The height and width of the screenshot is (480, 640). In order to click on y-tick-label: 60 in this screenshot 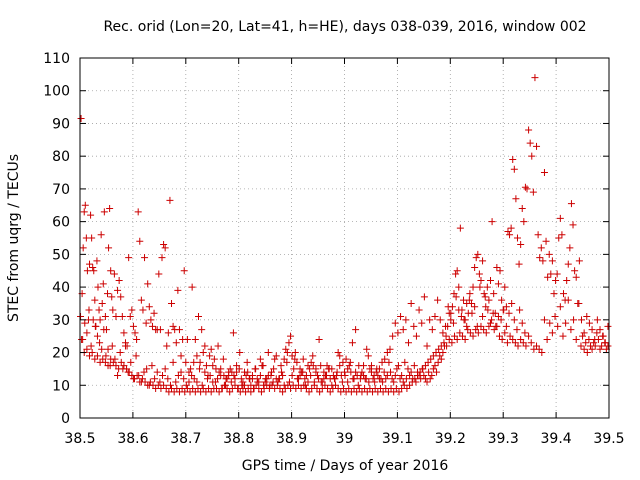, I will do `click(61, 223)`.